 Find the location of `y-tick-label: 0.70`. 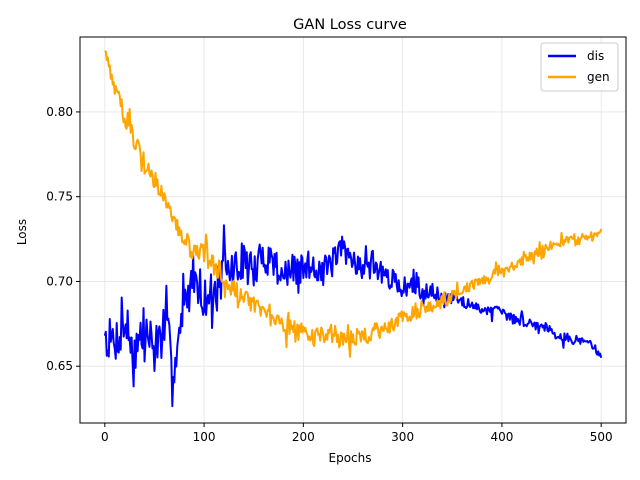

y-tick-label: 0.70 is located at coordinates (59, 281).